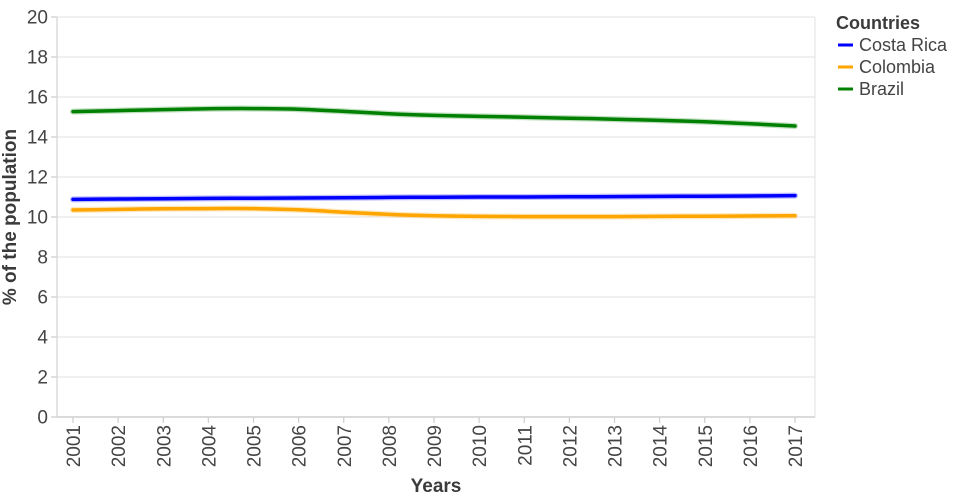 The image size is (960, 500). I want to click on y-tick-label: 0, so click(42, 418).